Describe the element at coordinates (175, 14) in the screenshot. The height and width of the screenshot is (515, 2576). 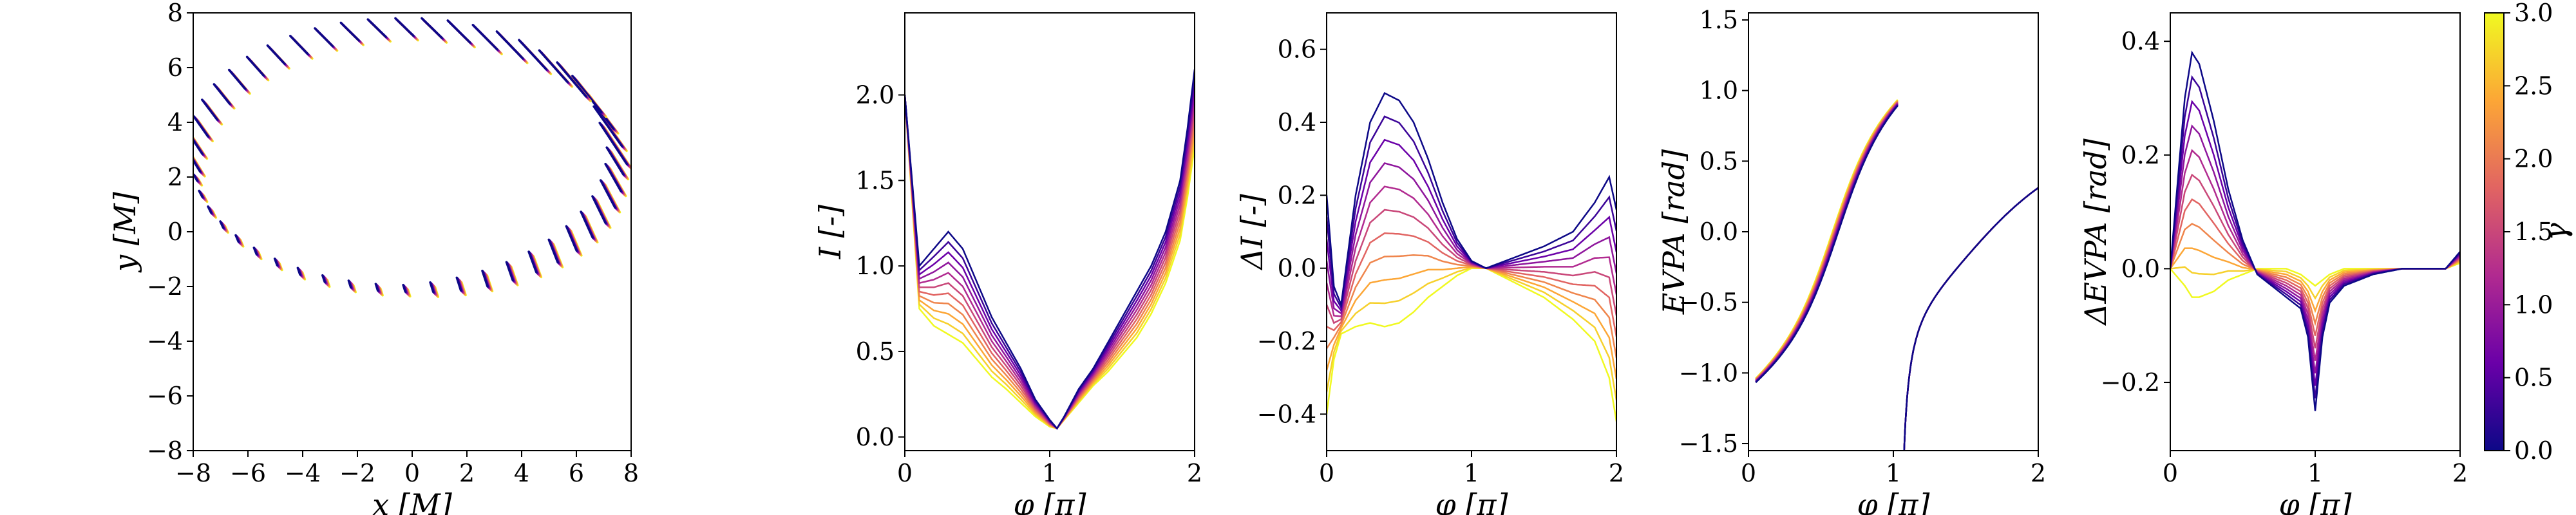
I see `y-tick-label: 8` at that location.